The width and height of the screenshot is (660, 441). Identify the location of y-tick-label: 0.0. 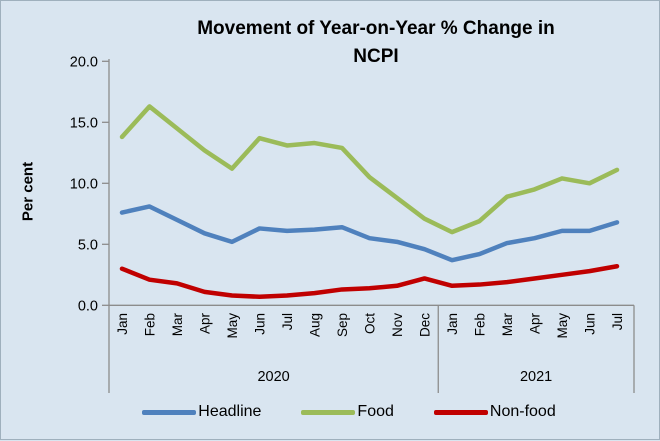
(88, 306).